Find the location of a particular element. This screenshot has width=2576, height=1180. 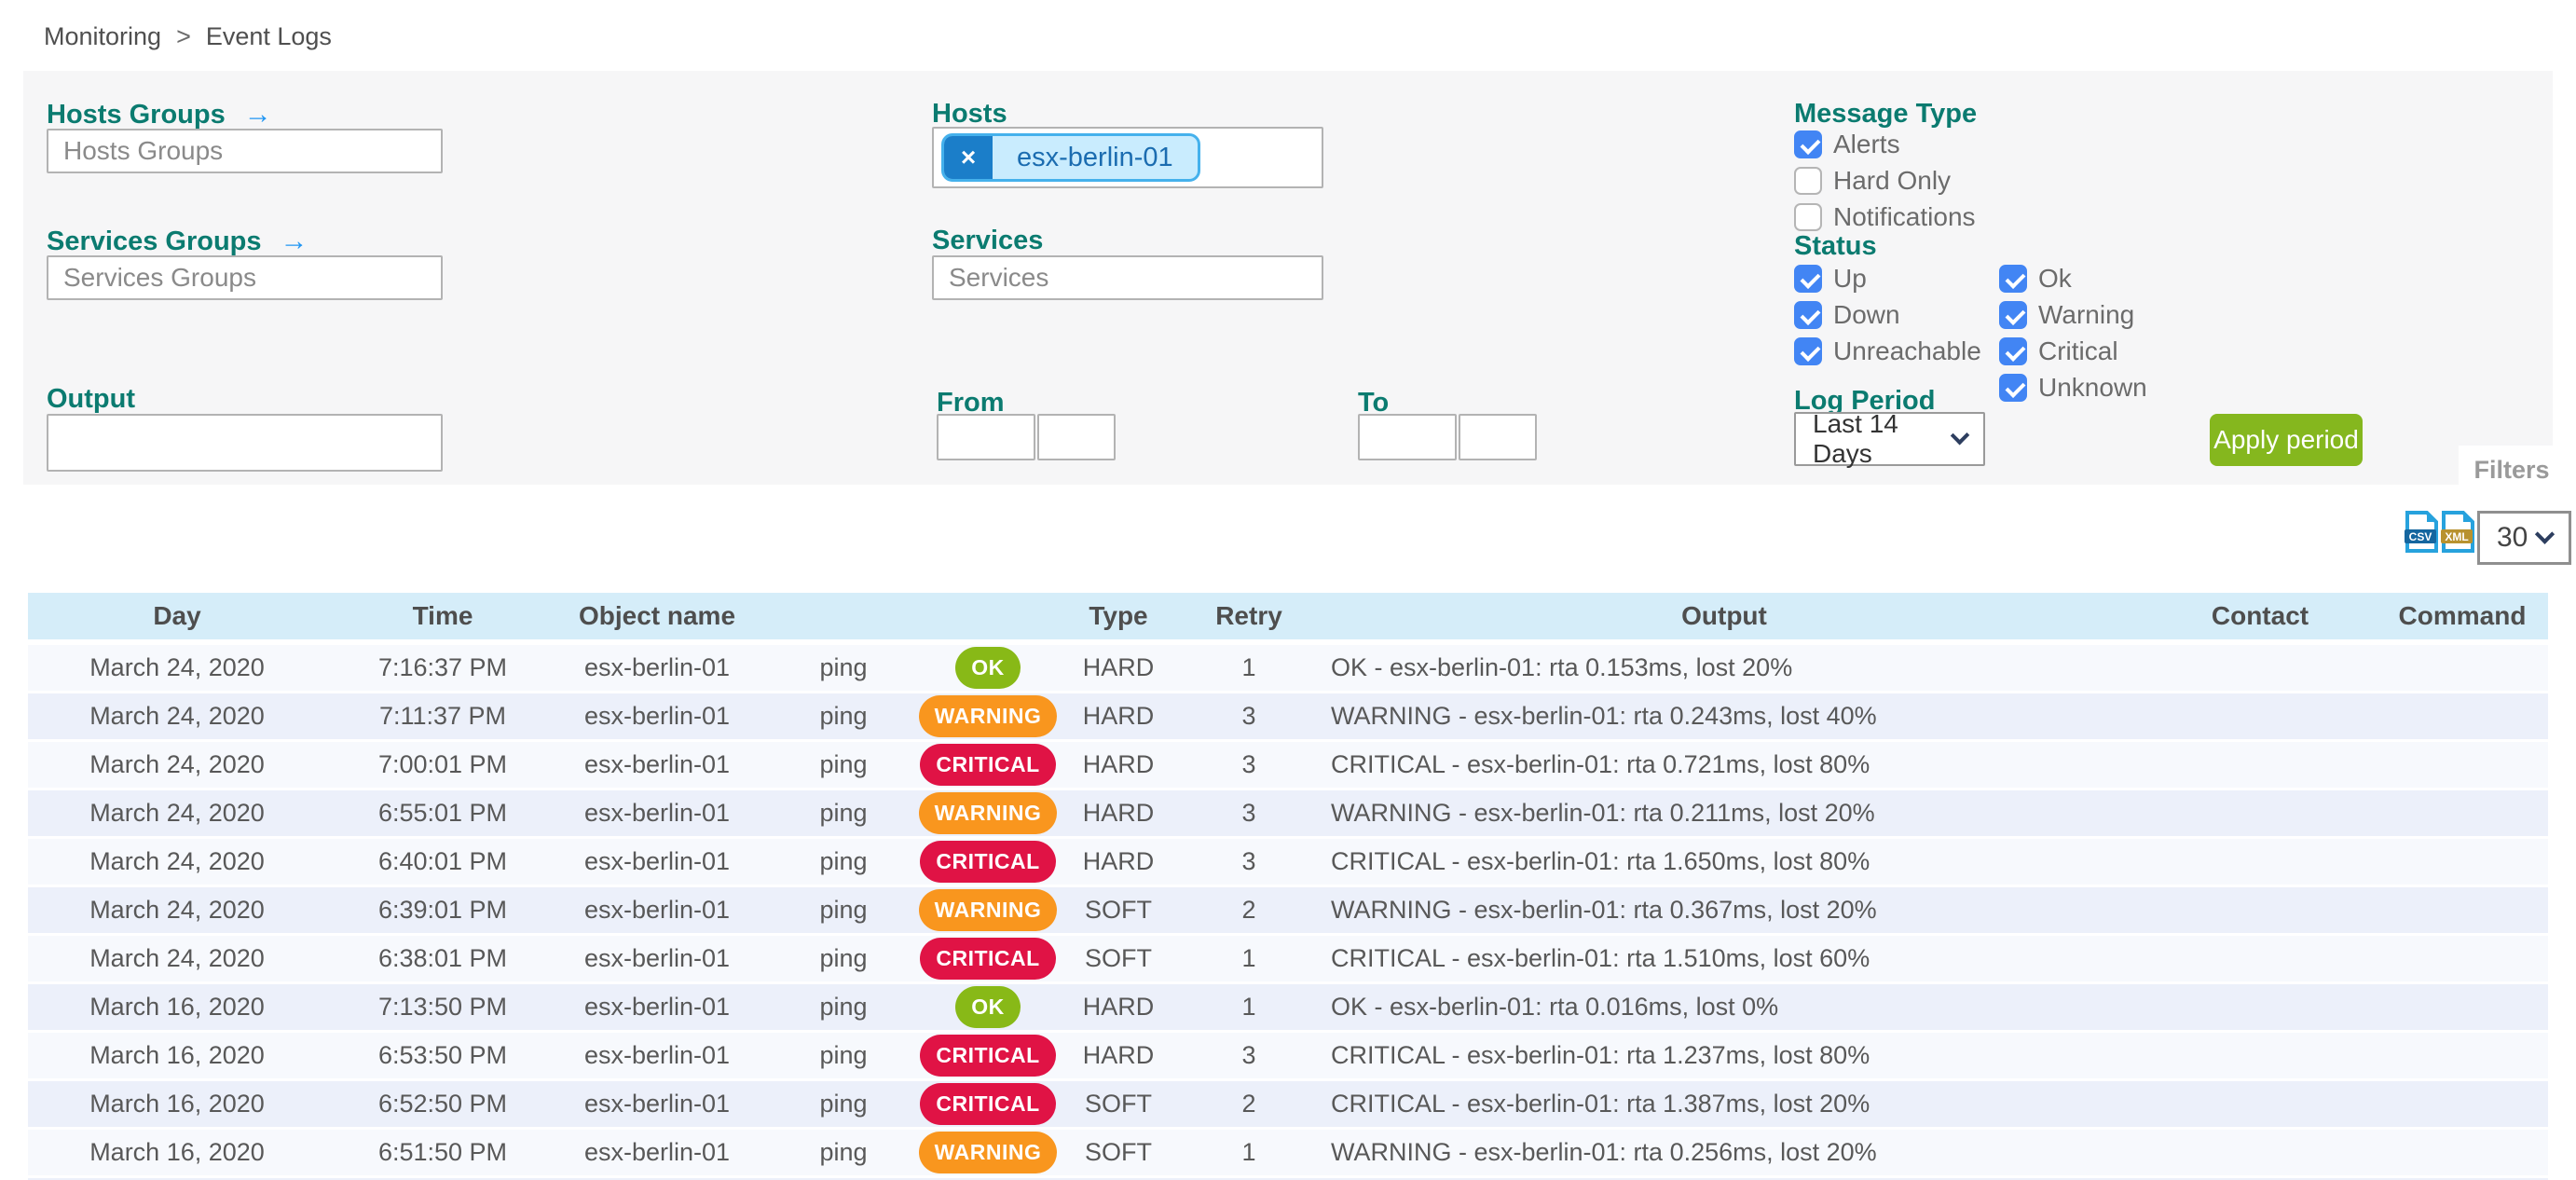

hosts-label-text: Hosts is located at coordinates (970, 114).